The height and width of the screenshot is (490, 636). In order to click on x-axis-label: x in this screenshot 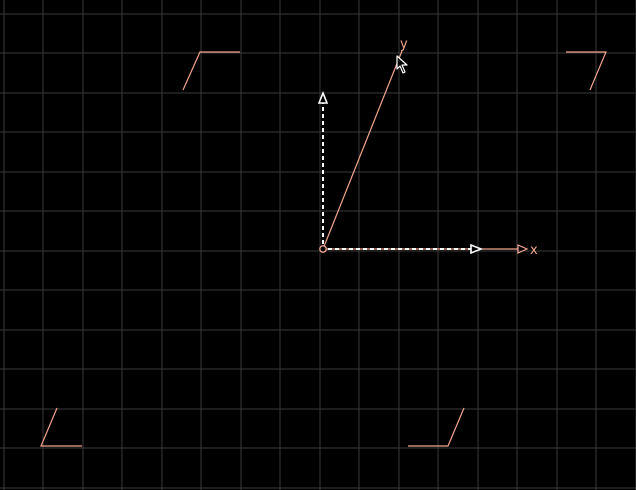, I will do `click(534, 250)`.